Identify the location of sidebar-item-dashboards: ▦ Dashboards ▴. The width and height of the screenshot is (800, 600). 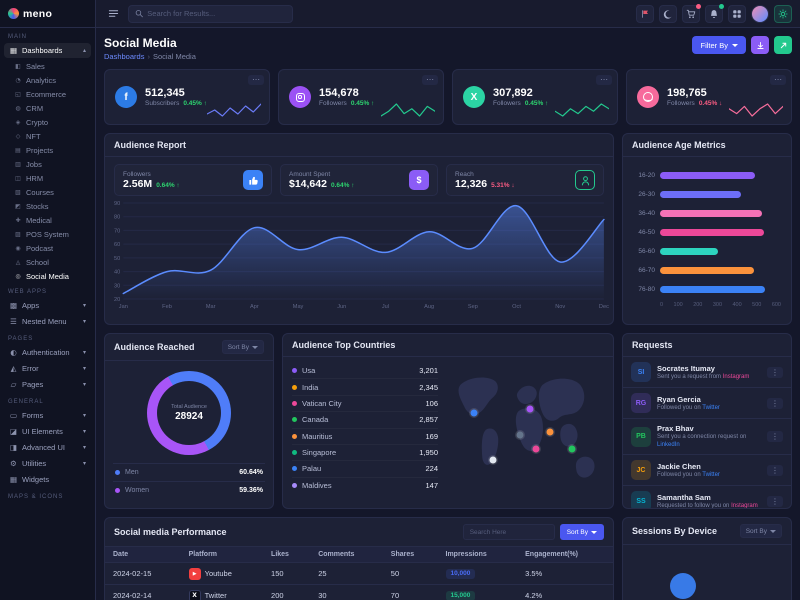
(47, 50).